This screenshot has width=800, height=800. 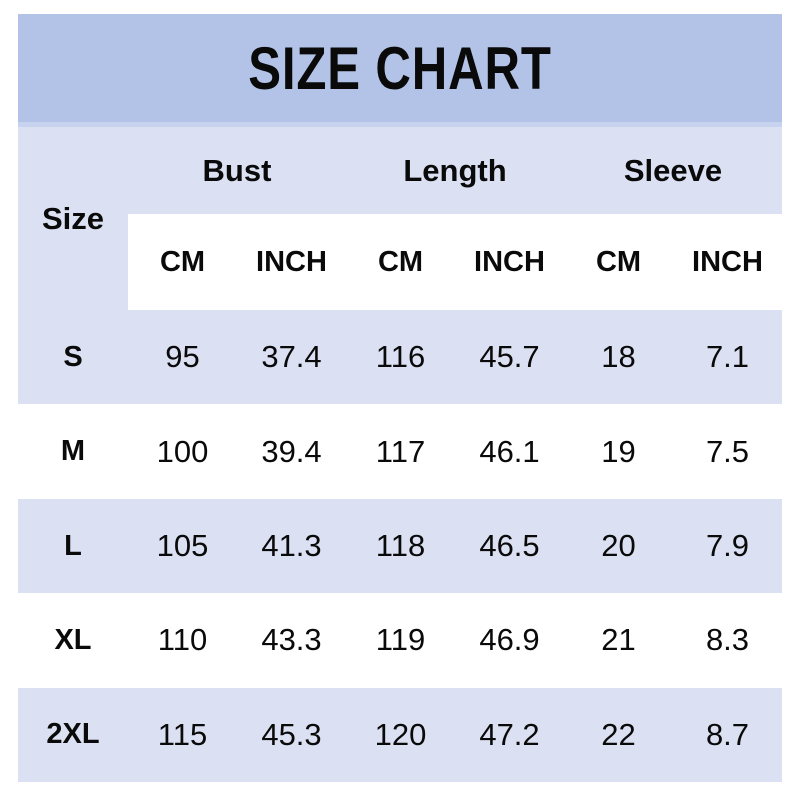 I want to click on cell-value: 22, so click(x=618, y=734).